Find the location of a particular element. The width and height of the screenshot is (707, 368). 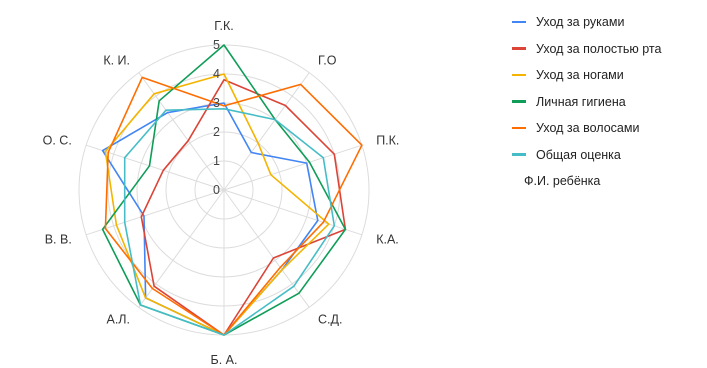

legend-label: Уход за ногами is located at coordinates (580, 75).